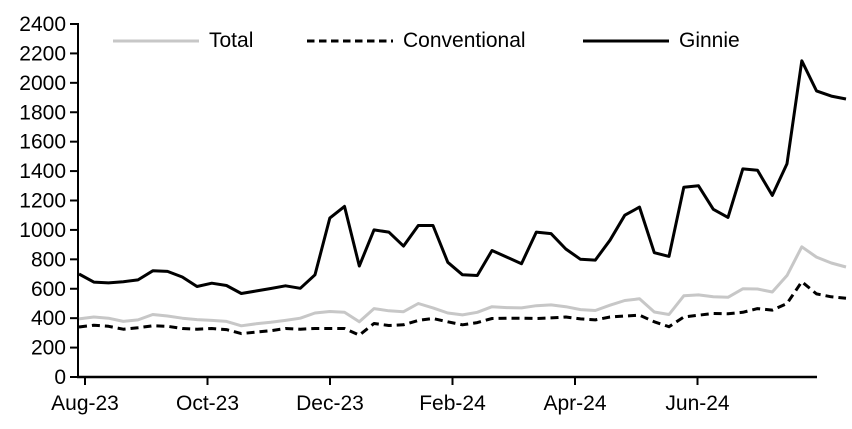  What do you see at coordinates (85, 403) in the screenshot?
I see `x-axis-tick-label: Aug-23` at bounding box center [85, 403].